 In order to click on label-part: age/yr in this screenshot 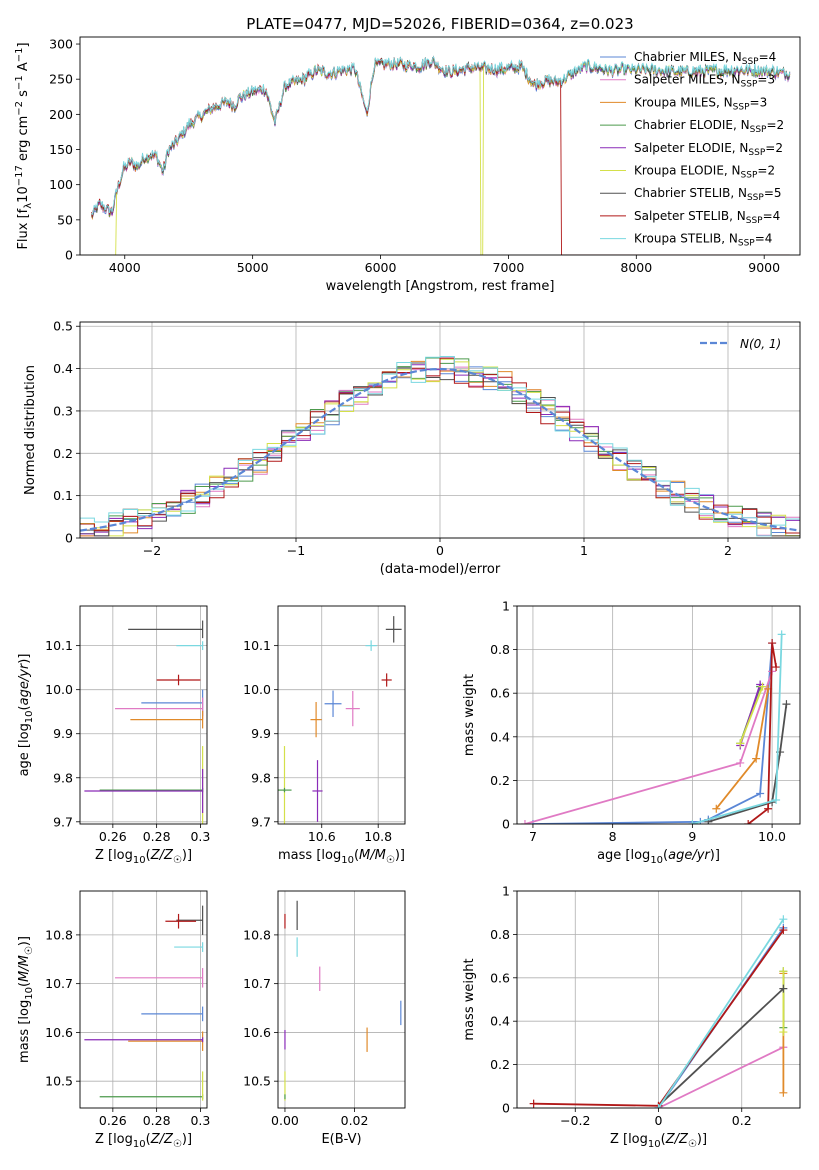, I will do `click(24, 683)`.